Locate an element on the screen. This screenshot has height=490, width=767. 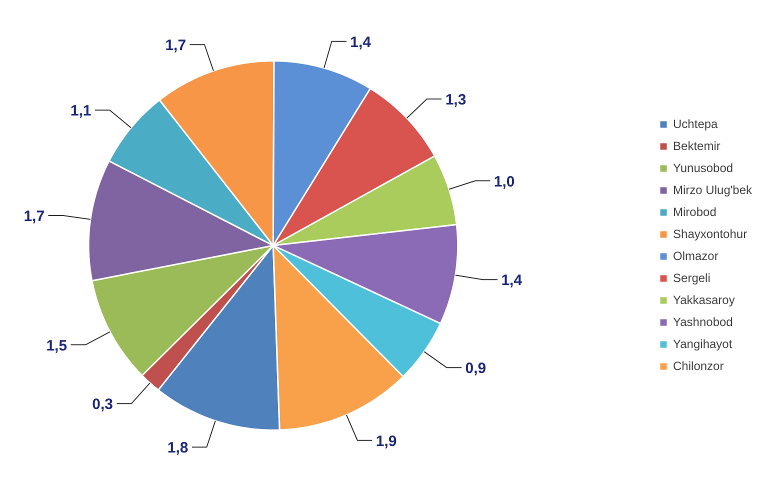
data-label: 1,3 is located at coordinates (455, 100).